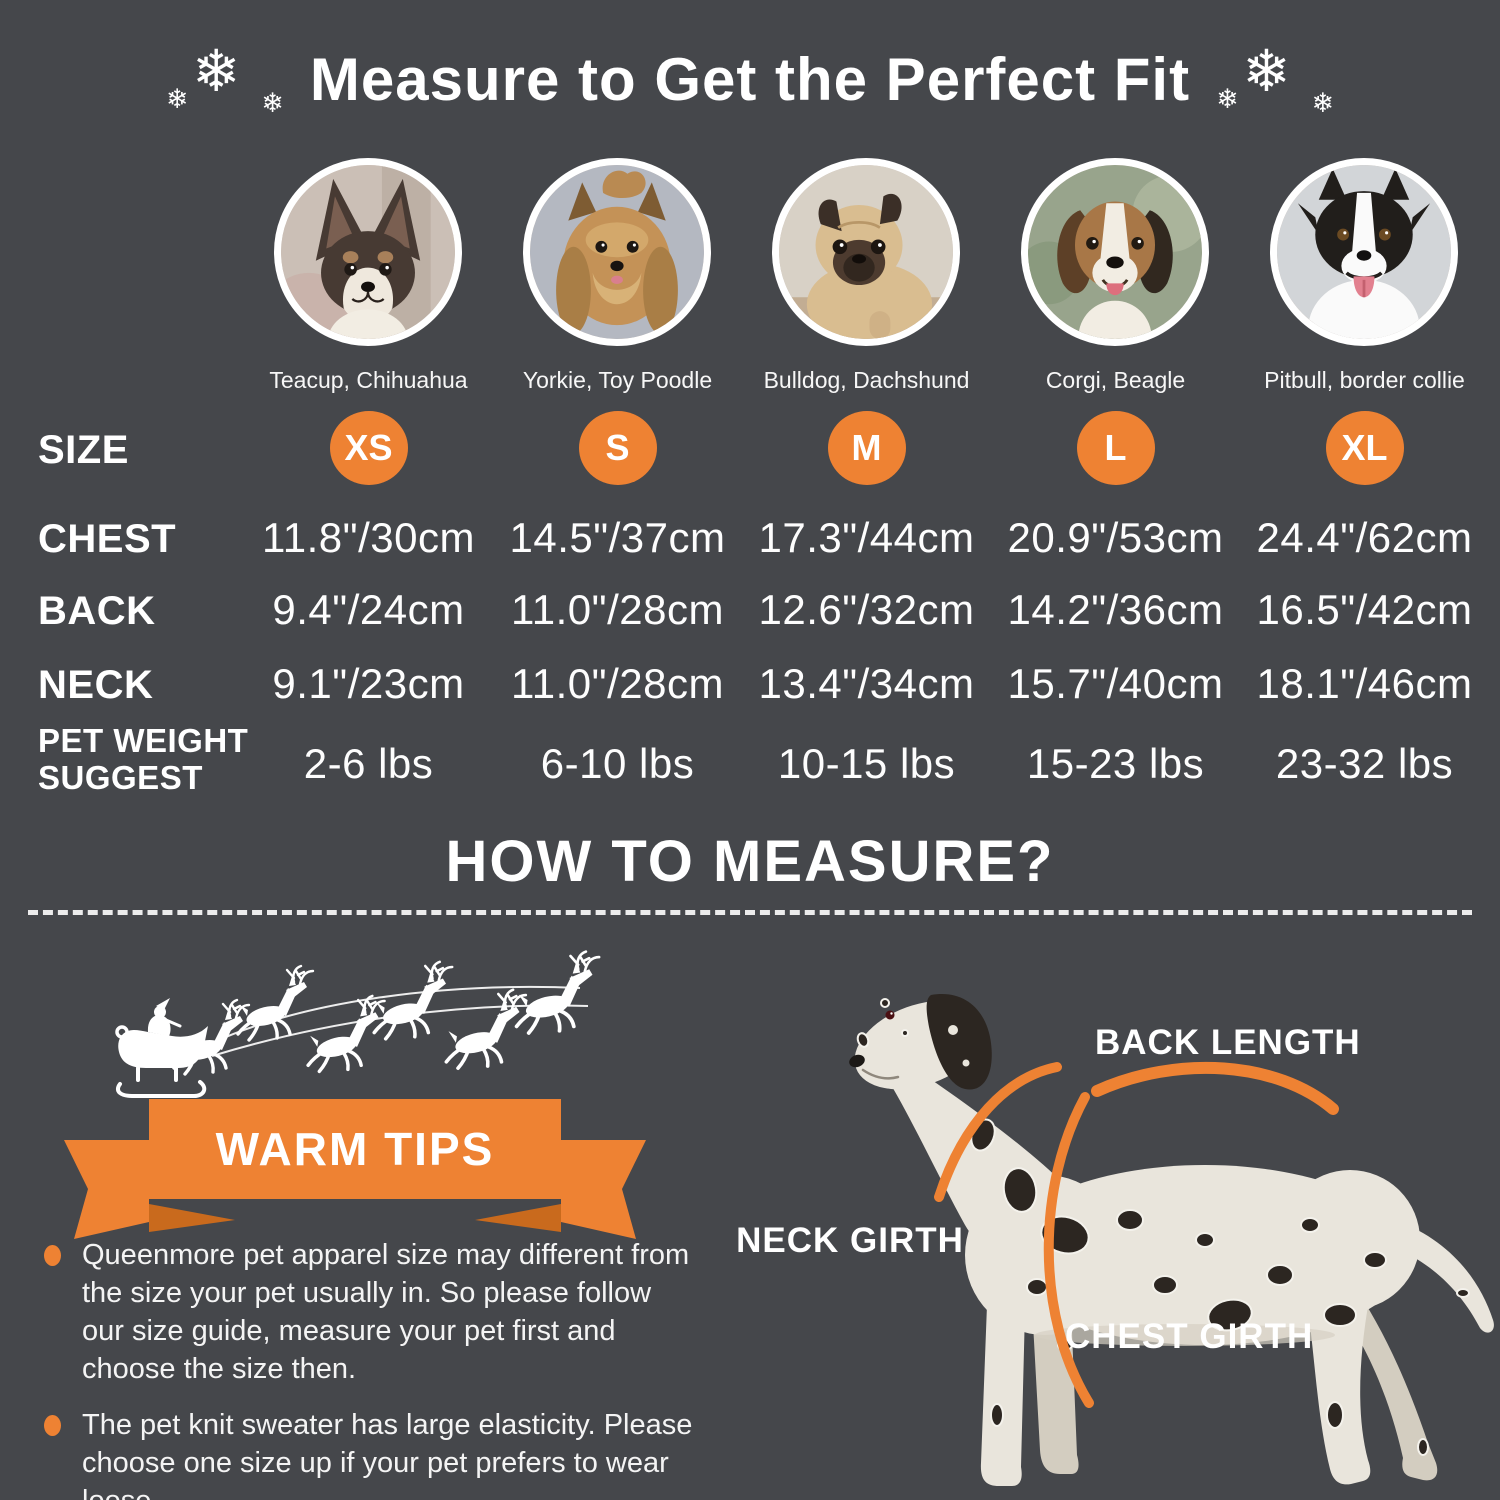  What do you see at coordinates (1115, 537) in the screenshot?
I see `chest-value: 20.9"/53cm` at bounding box center [1115, 537].